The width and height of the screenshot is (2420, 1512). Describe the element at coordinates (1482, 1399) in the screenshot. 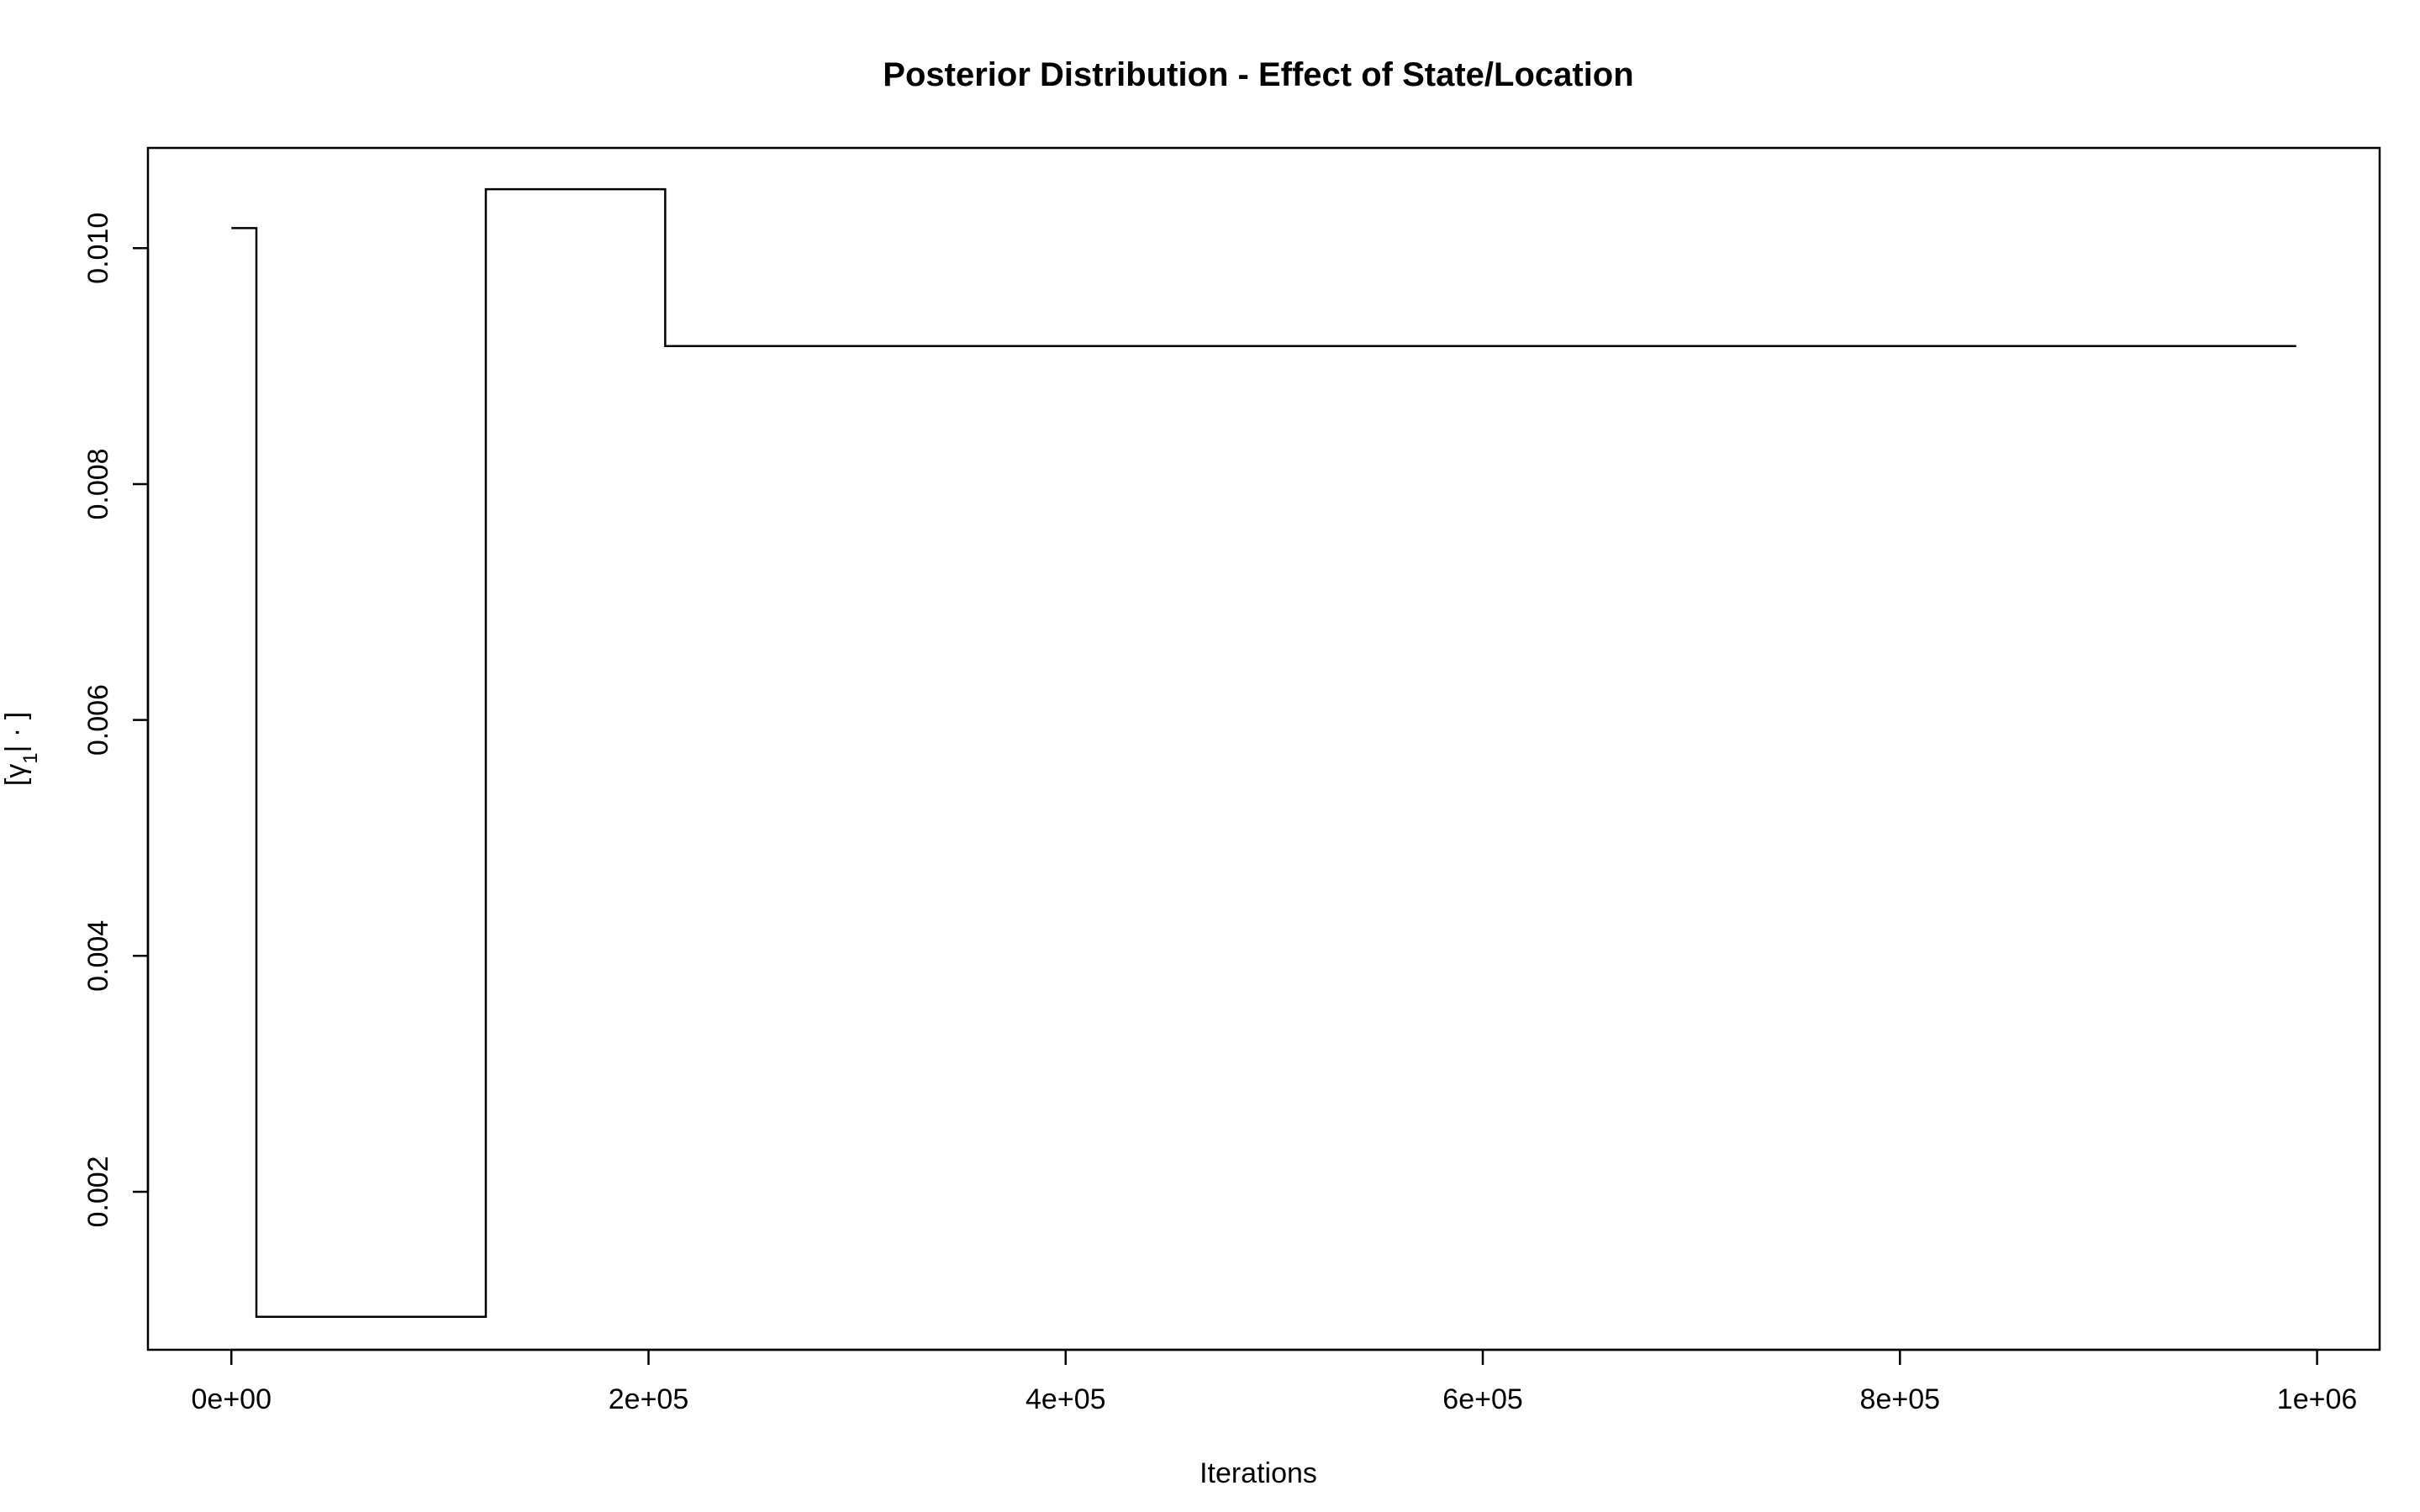

I see `x-tick-label-3: 6e+05` at that location.